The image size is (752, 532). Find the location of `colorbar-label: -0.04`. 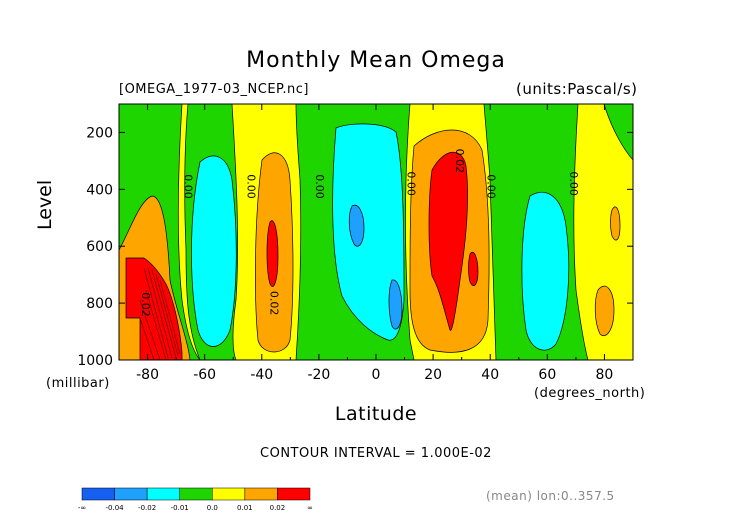

colorbar-label: -0.04 is located at coordinates (115, 508).